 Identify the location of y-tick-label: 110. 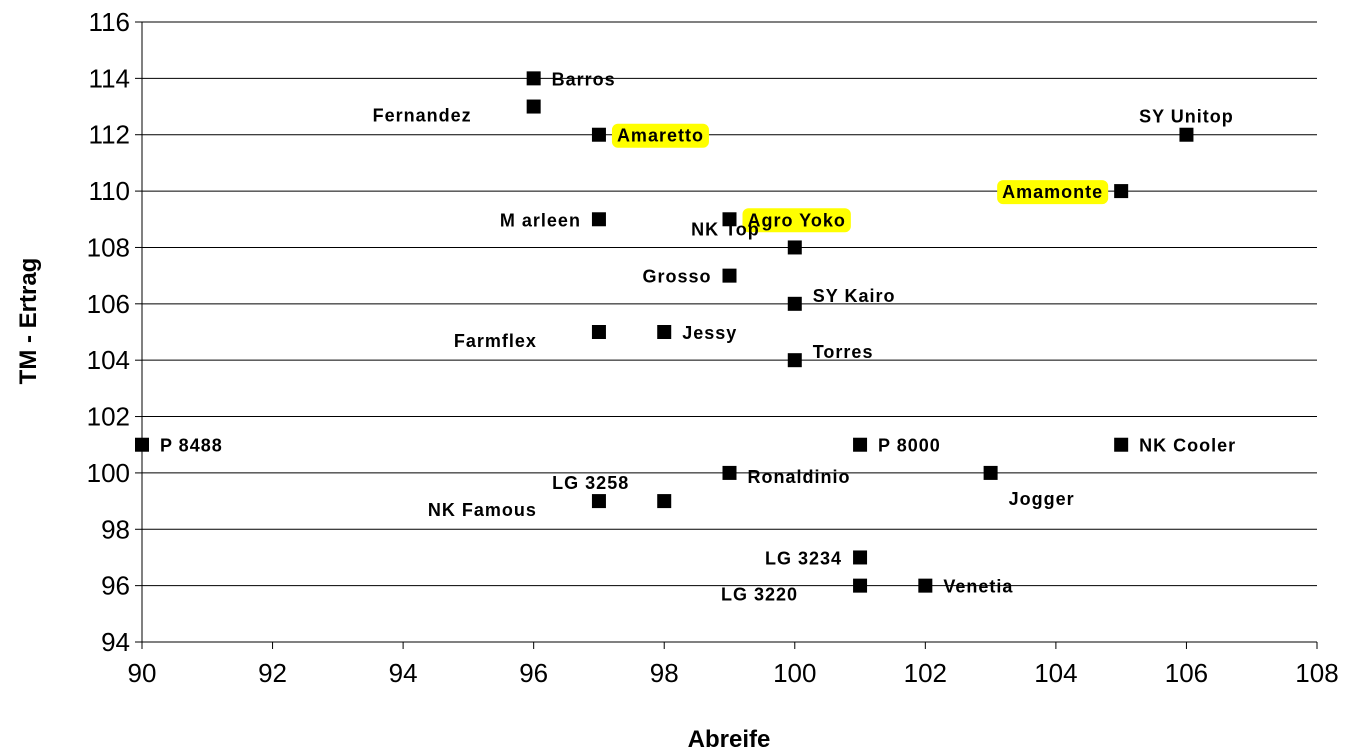
(109, 191).